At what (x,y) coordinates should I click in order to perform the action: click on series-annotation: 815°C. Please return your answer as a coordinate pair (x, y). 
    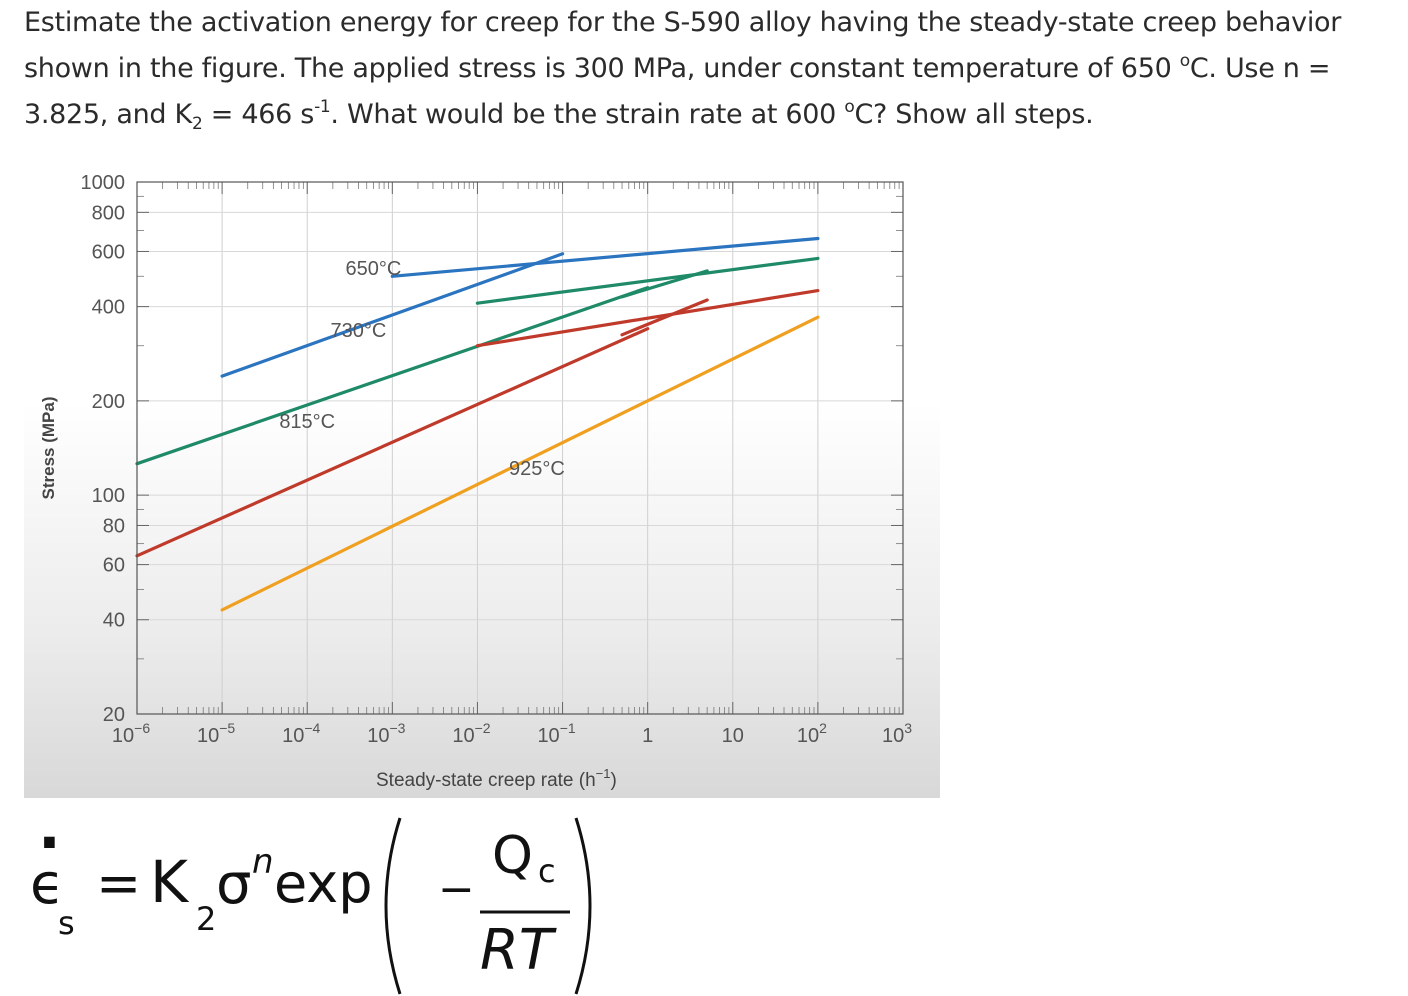
    Looking at the image, I should click on (307, 422).